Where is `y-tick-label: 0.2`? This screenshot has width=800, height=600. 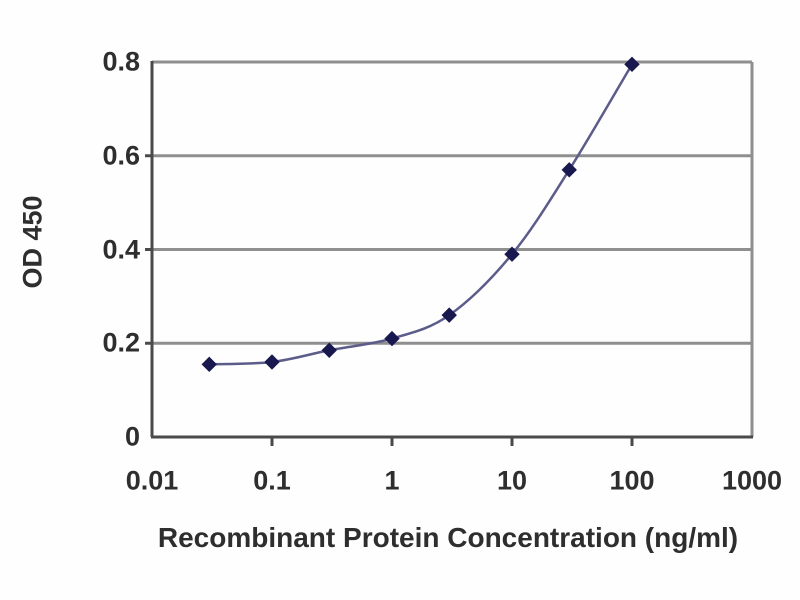
y-tick-label: 0.2 is located at coordinates (121, 342).